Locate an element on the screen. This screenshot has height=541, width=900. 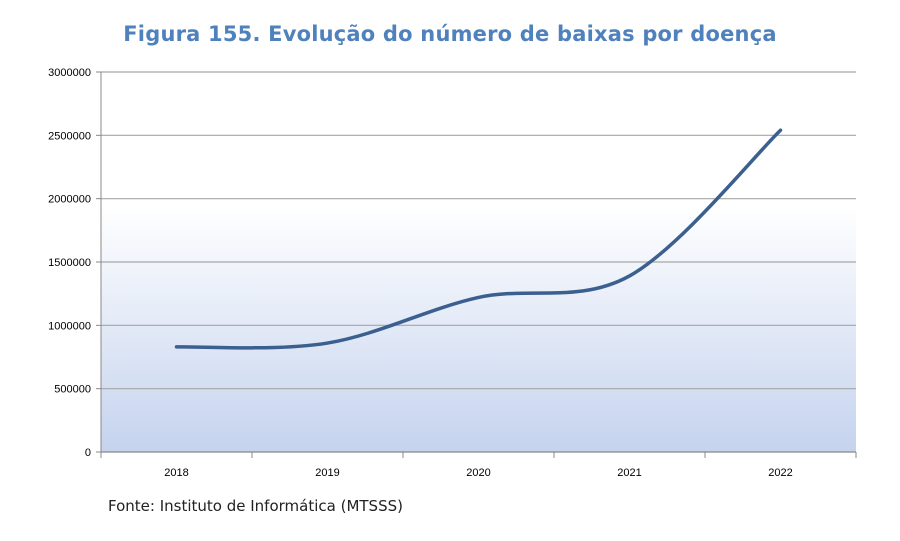
y-tick-label: 500000 is located at coordinates (72, 390).